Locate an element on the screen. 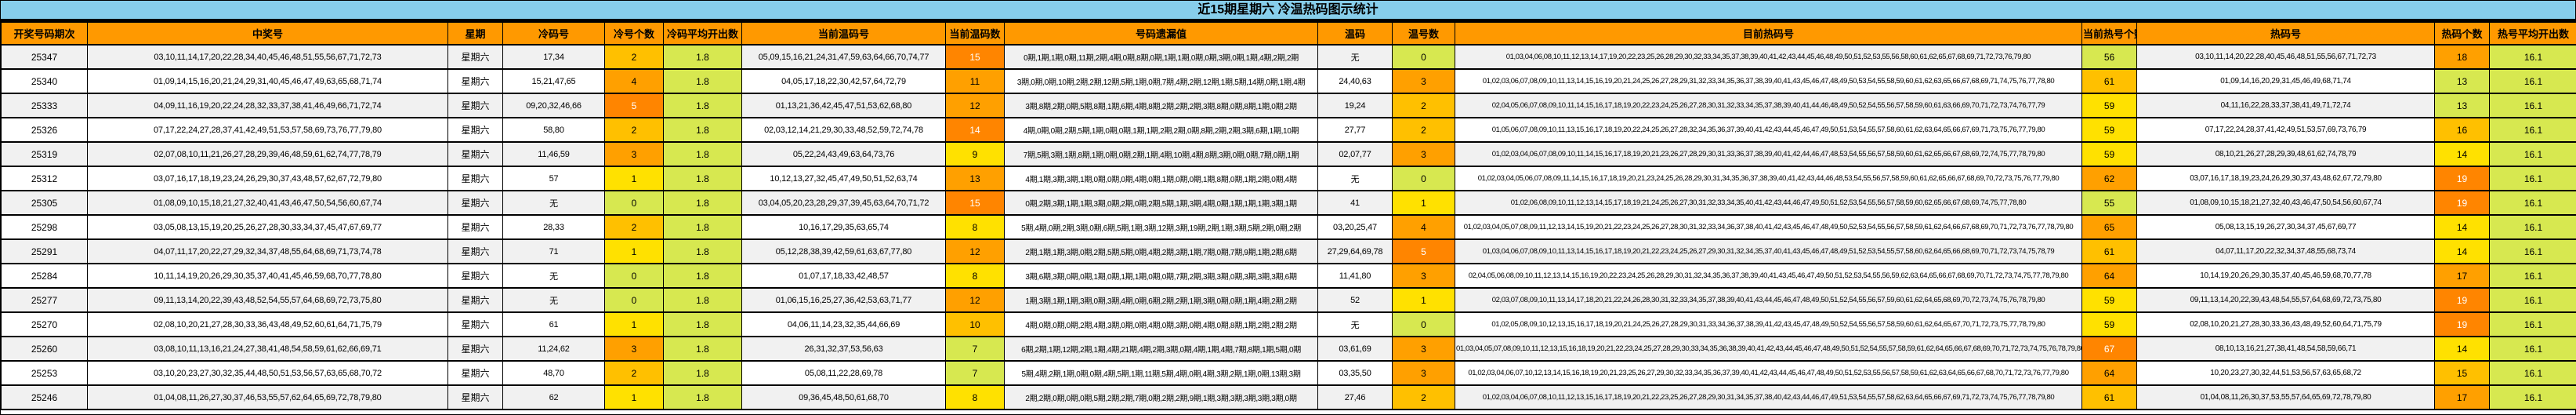 The height and width of the screenshot is (415, 2576). cold-cell: 61 is located at coordinates (553, 324).